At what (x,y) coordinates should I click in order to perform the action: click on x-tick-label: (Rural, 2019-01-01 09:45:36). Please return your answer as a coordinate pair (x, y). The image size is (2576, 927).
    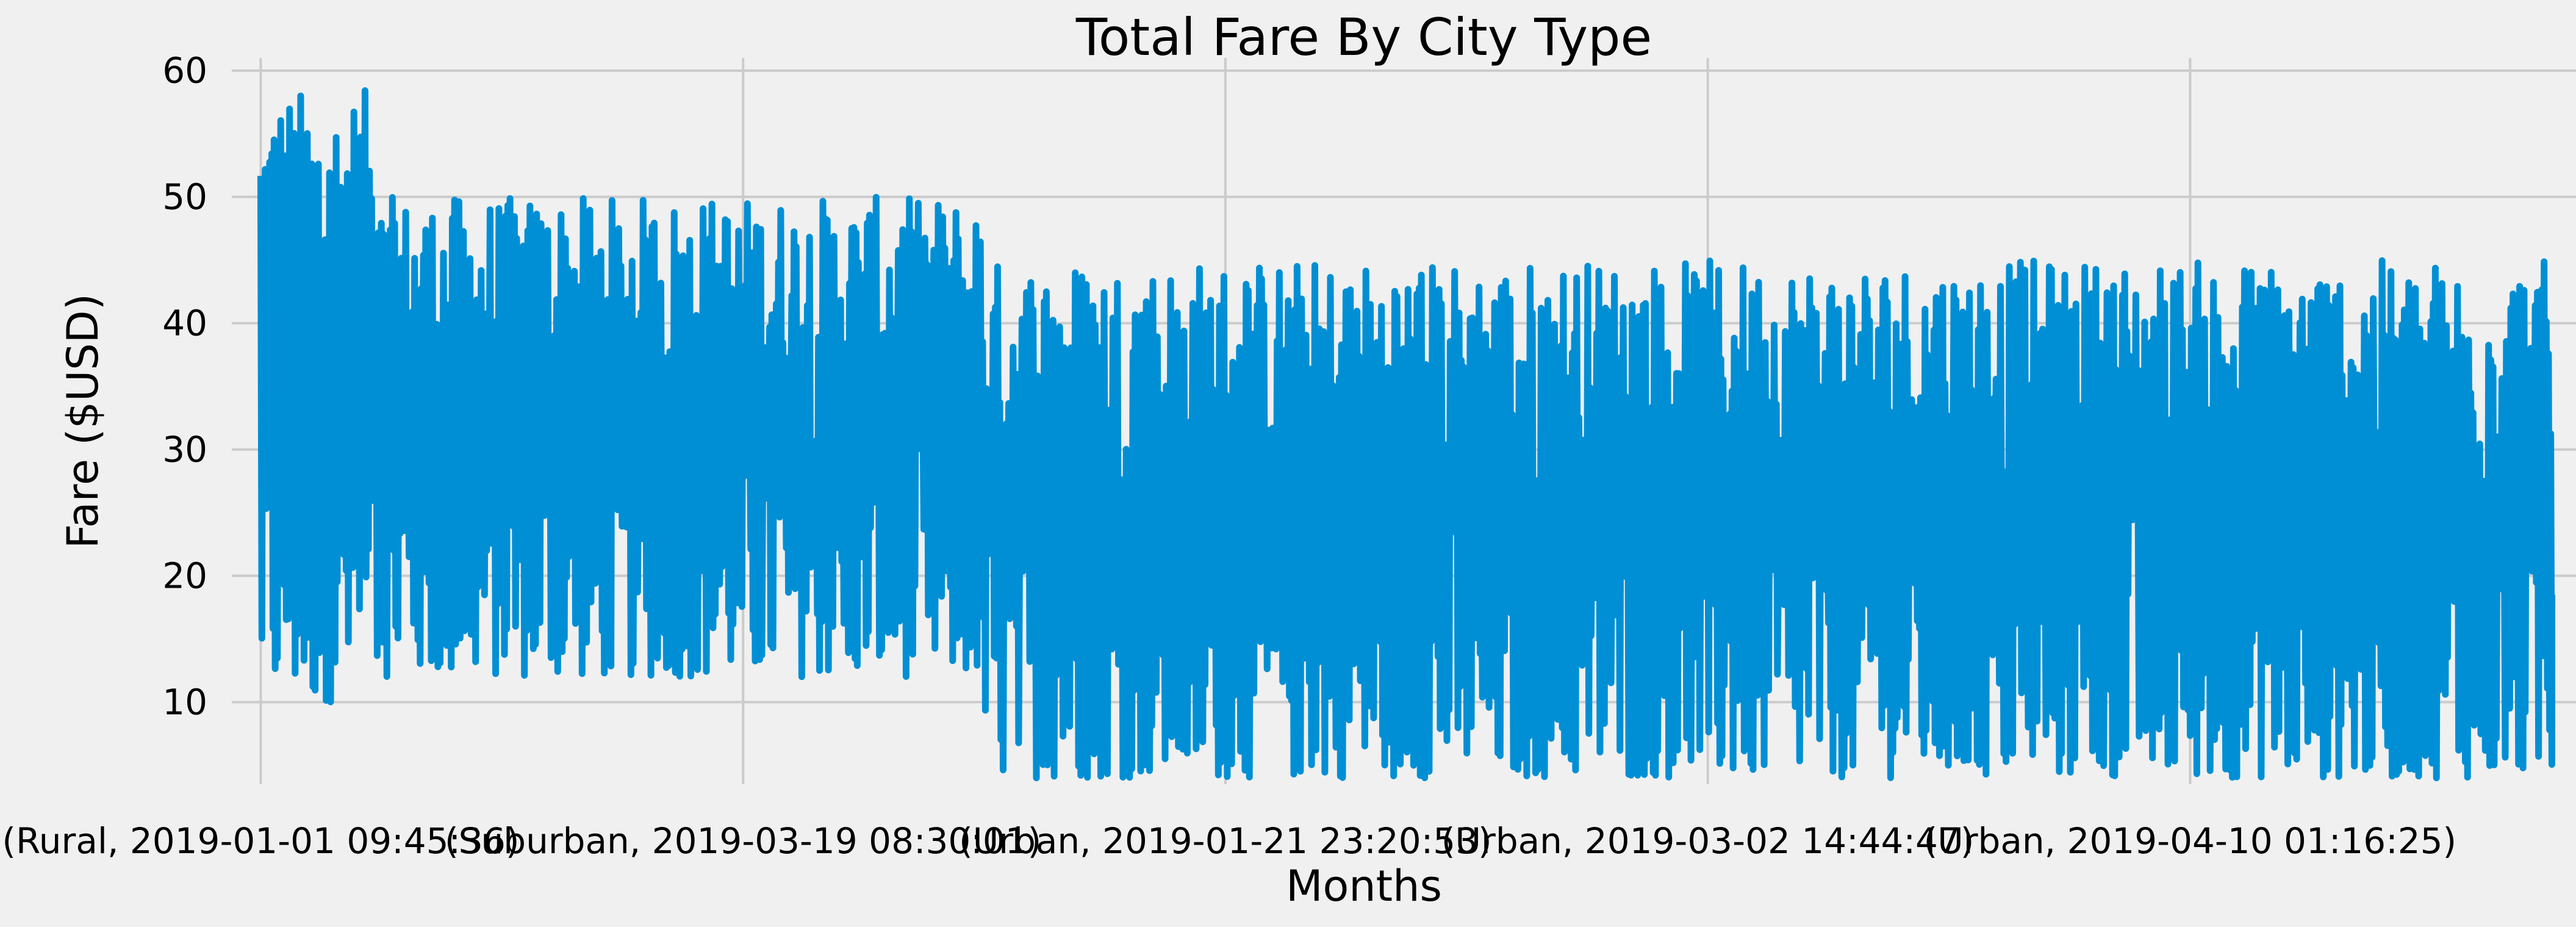
    Looking at the image, I should click on (260, 841).